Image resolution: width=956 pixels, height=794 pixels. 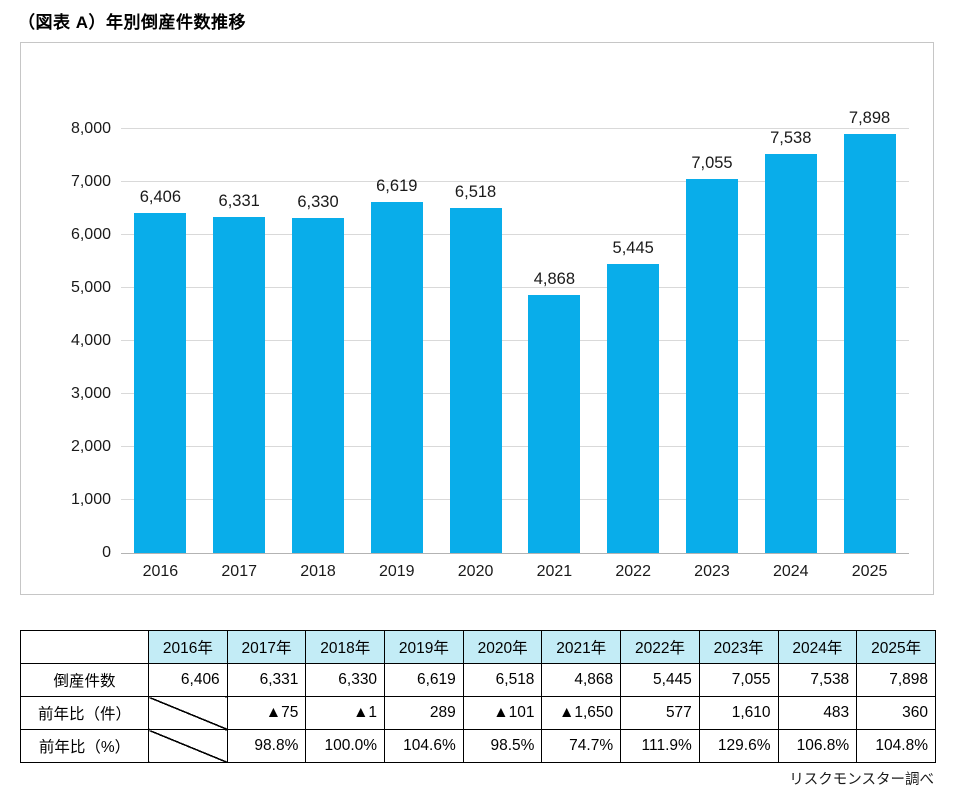 I want to click on bar-value-label: 7,538, so click(x=791, y=137).